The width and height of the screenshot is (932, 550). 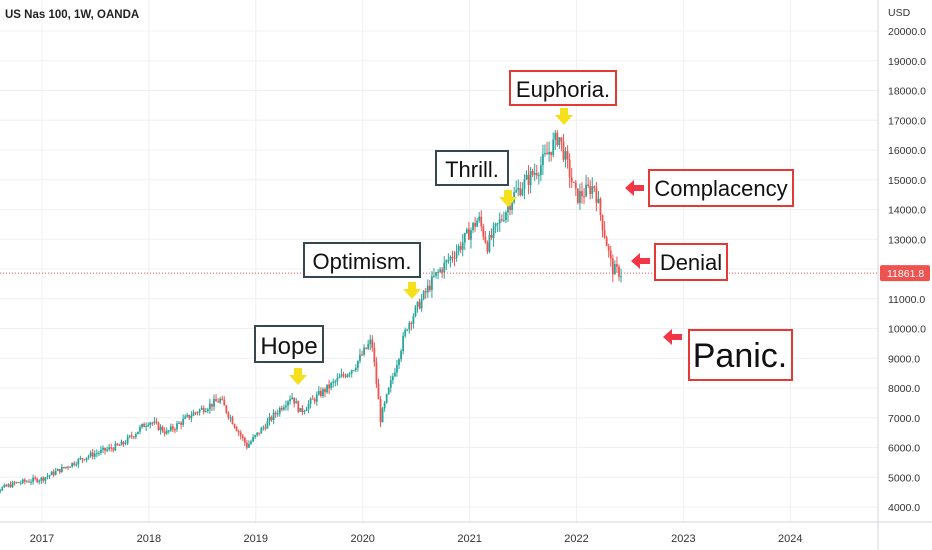 What do you see at coordinates (904, 359) in the screenshot?
I see `price-tick-label: 9000.0` at bounding box center [904, 359].